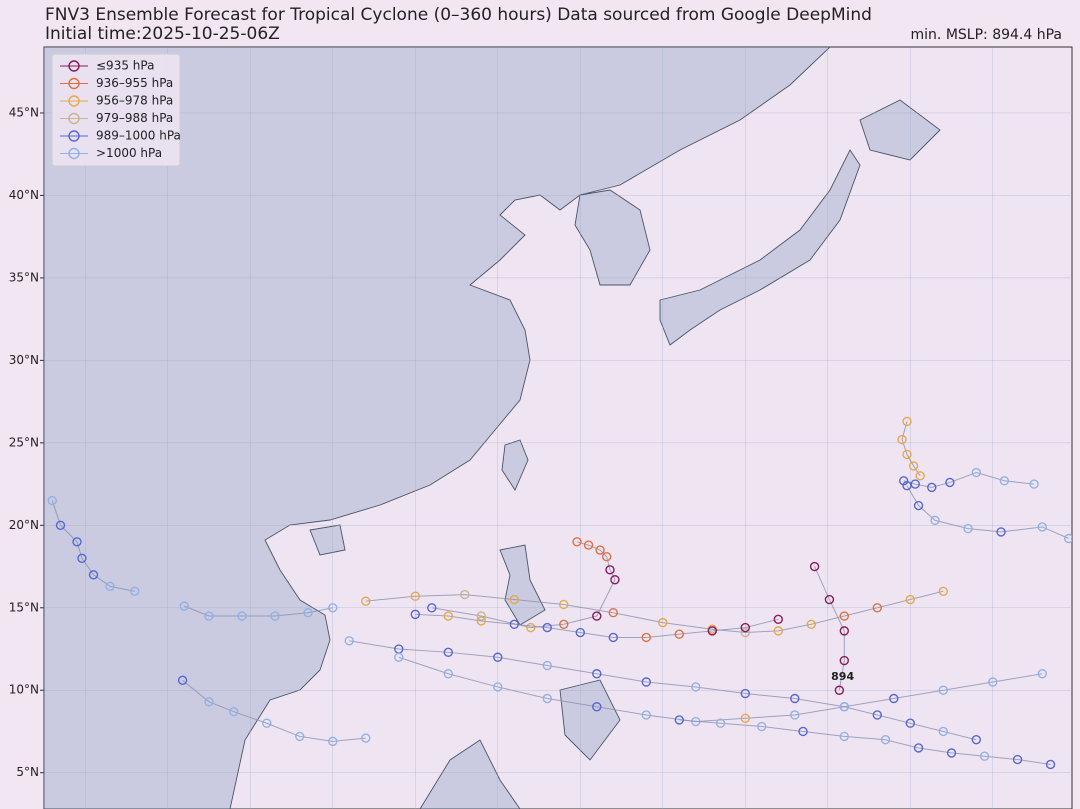 The height and width of the screenshot is (809, 1080). I want to click on japan, so click(760, 247).